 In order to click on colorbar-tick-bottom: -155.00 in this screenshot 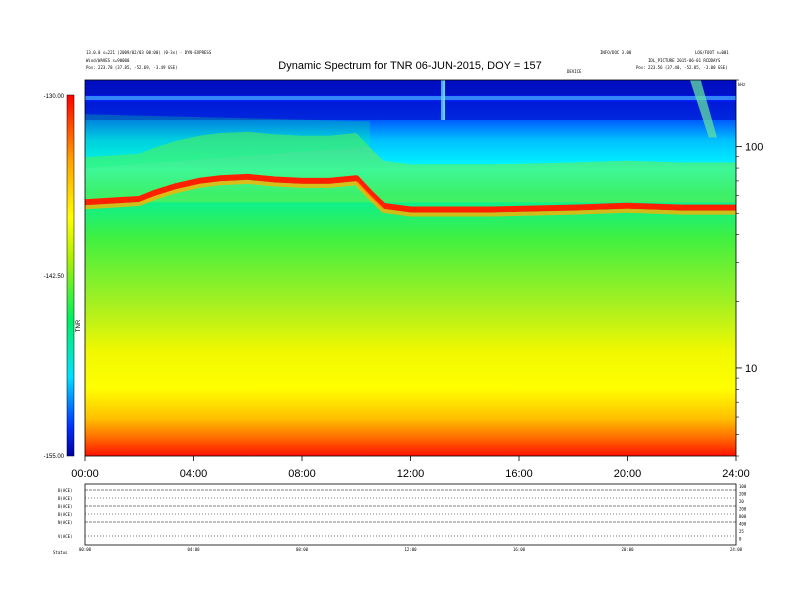, I will do `click(54, 457)`.